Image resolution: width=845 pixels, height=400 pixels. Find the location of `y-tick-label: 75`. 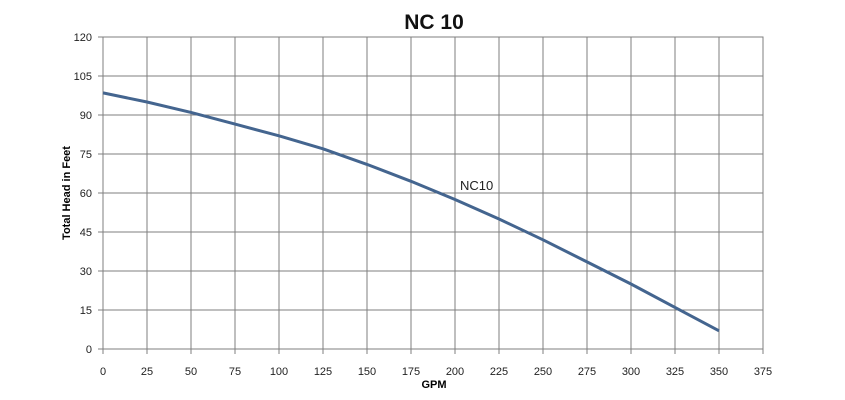

y-tick-label: 75 is located at coordinates (86, 155).